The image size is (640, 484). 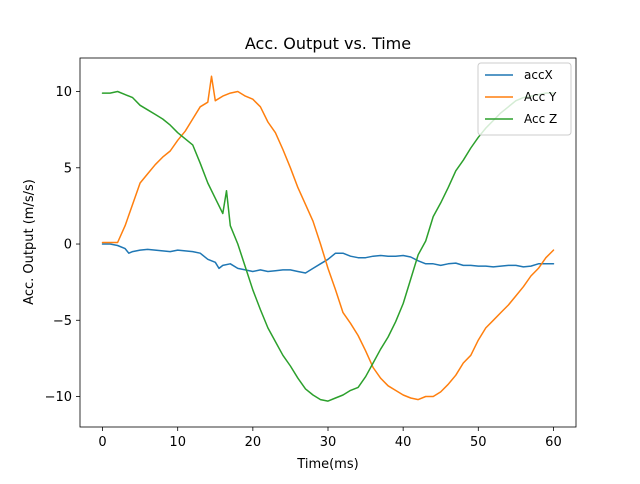 I want to click on y-tick-label: 5, so click(x=68, y=168).